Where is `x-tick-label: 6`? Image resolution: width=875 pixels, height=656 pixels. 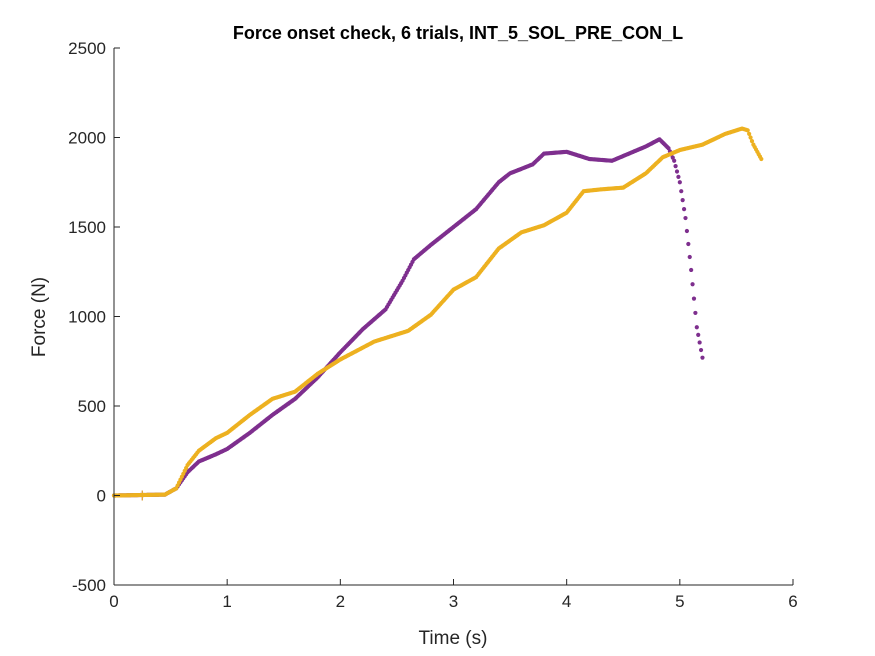 x-tick-label: 6 is located at coordinates (792, 601).